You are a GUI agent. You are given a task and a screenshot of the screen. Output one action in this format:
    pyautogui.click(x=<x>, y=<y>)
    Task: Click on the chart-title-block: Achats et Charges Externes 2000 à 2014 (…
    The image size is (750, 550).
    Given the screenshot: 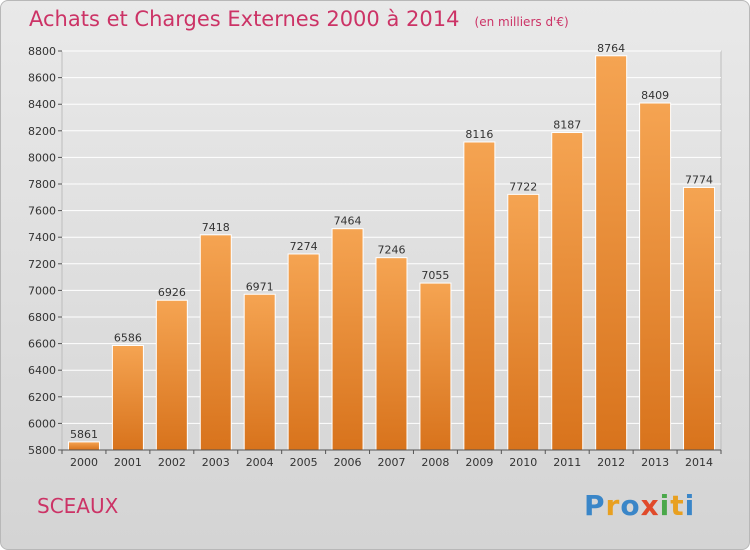 What is the action you would take?
    pyautogui.click(x=299, y=19)
    